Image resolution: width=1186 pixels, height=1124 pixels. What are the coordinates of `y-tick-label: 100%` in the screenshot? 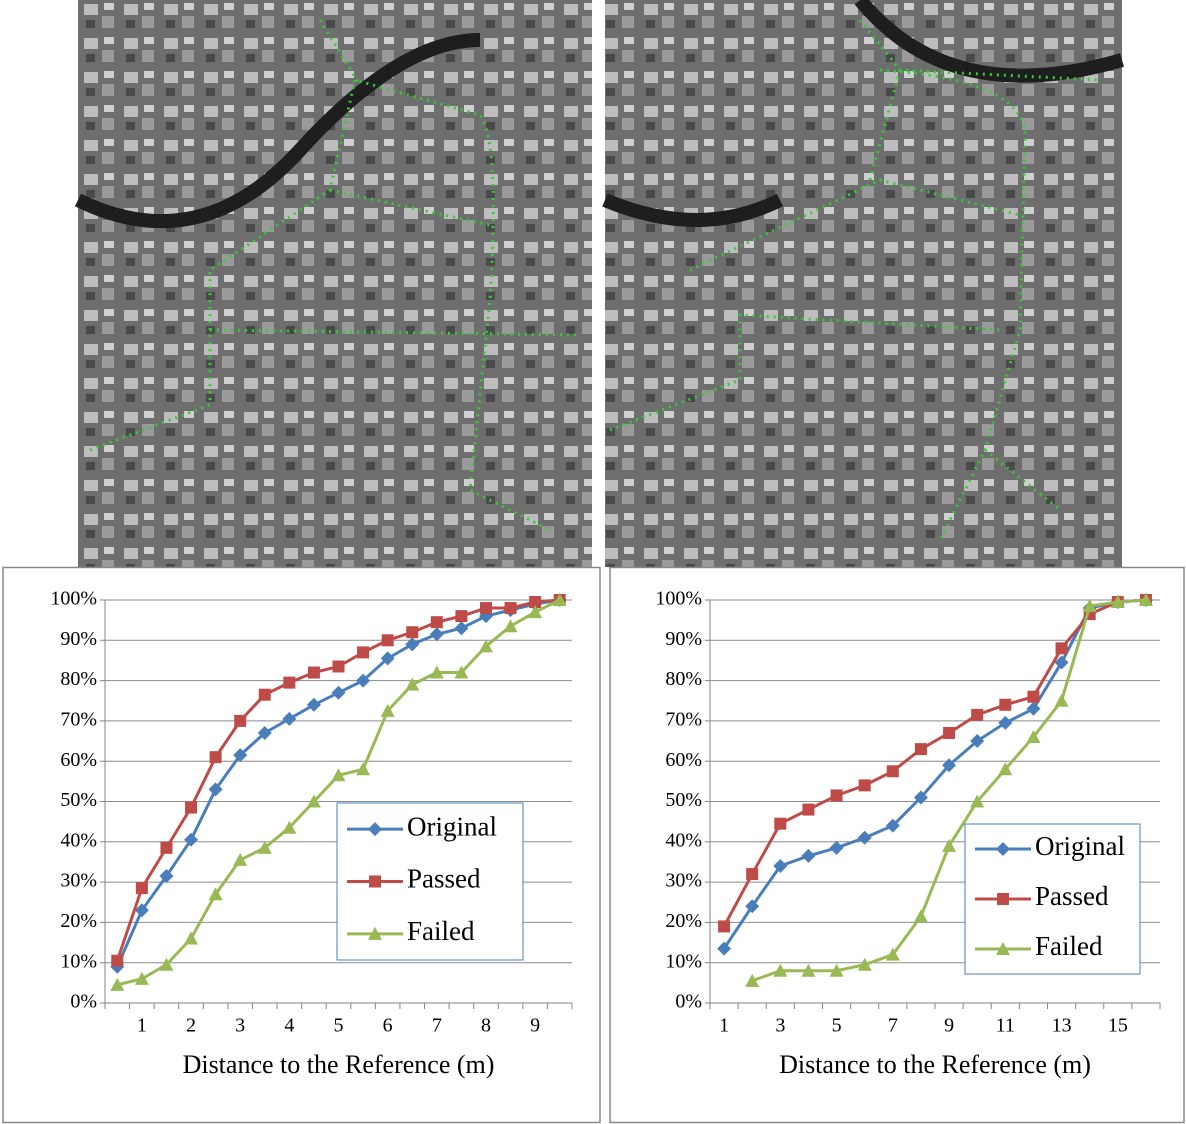 It's located at (73, 599).